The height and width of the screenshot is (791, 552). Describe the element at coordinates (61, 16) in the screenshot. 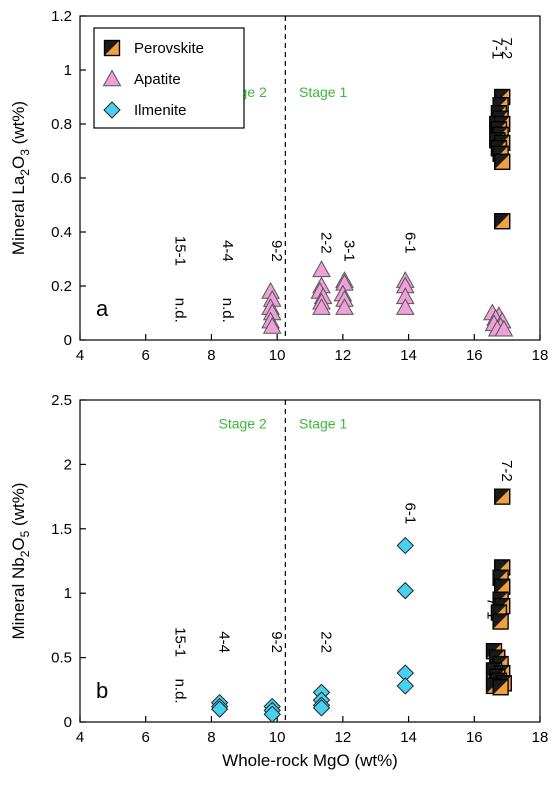

I see `y-tick-label: 1.2` at that location.